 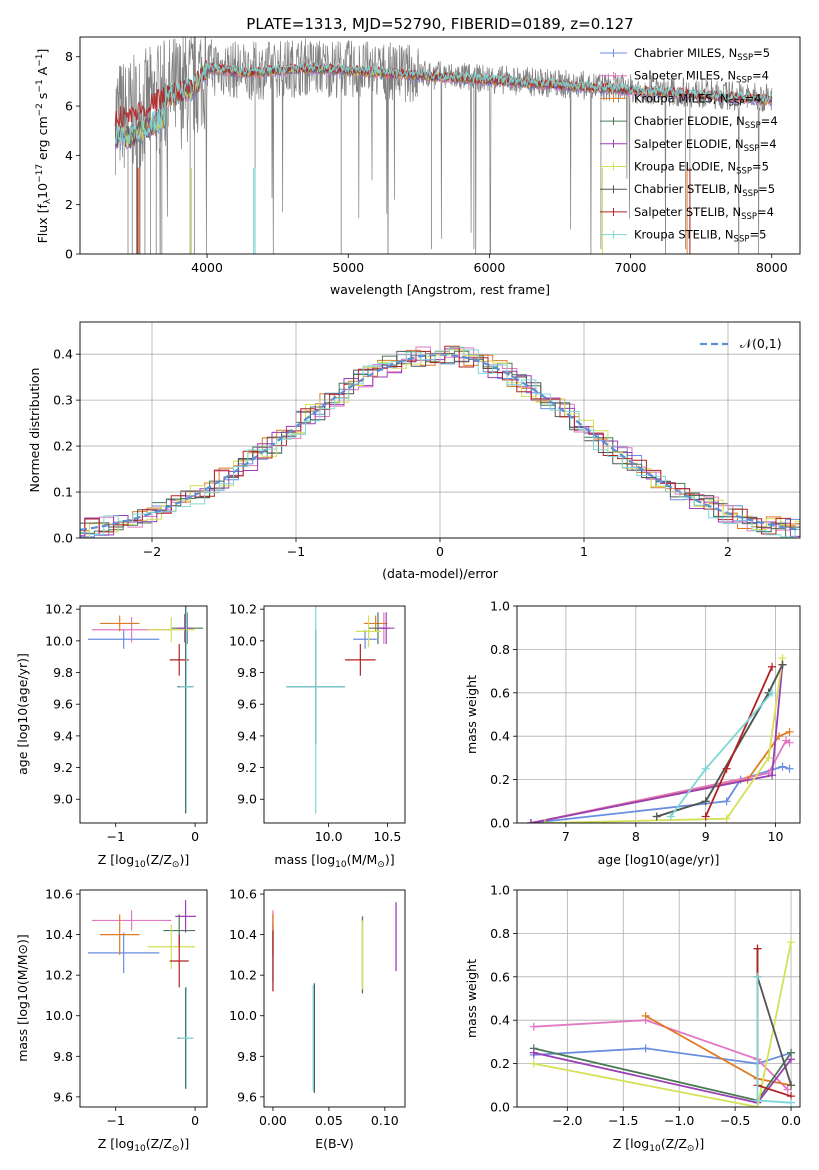 What do you see at coordinates (705, 145) in the screenshot?
I see `legend-label: Salpeter ELODIE, NSSP=4` at bounding box center [705, 145].